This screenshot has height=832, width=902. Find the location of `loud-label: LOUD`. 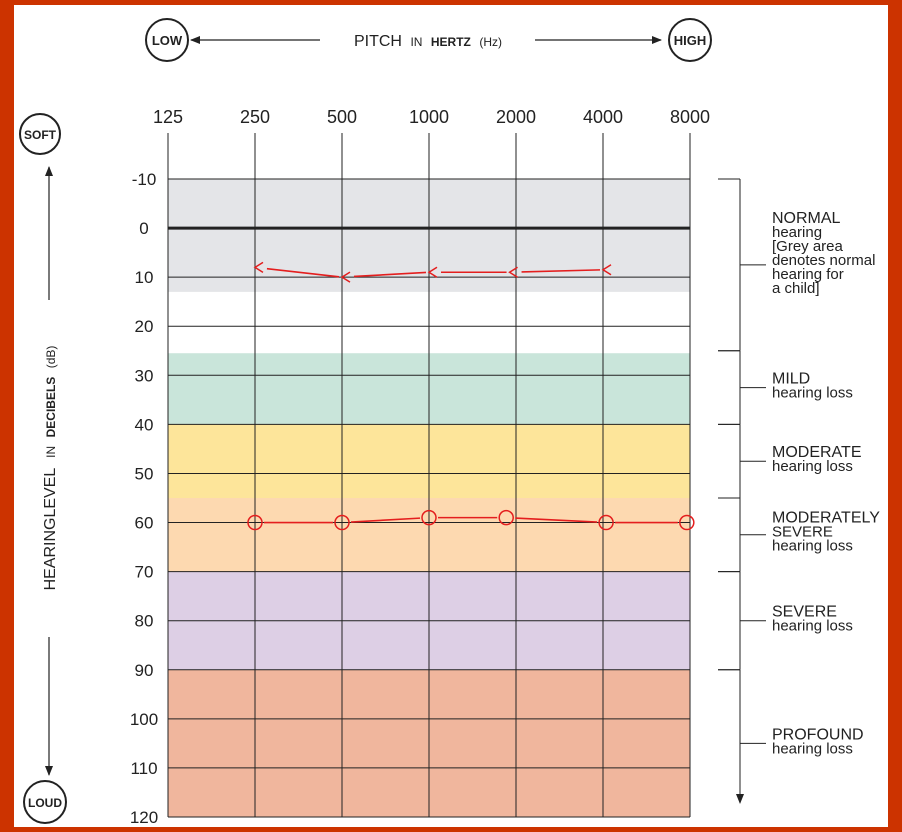

loud-label: LOUD is located at coordinates (45, 803).